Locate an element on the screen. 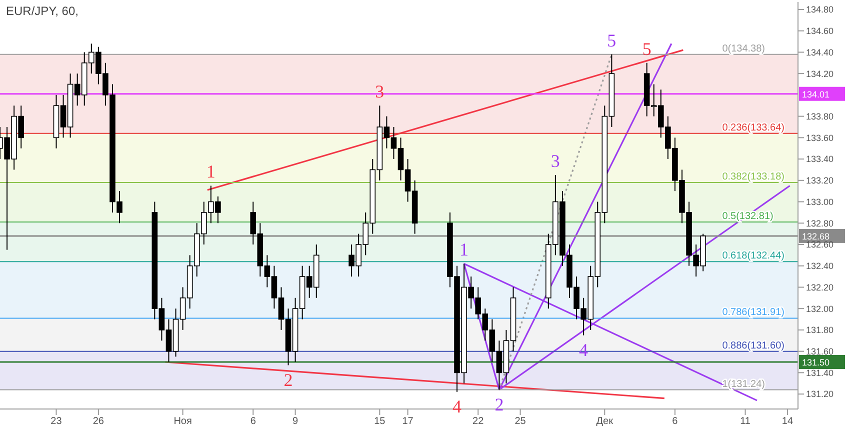 This screenshot has width=850, height=431. y-tick-label: 132.20 is located at coordinates (820, 287).